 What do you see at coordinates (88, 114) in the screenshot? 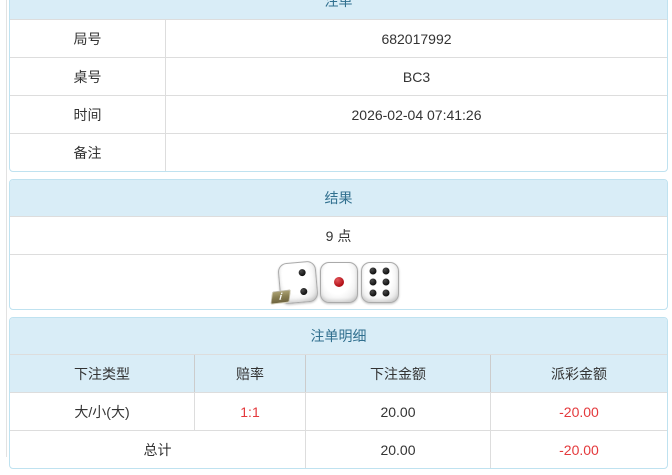
I see `time-label: 时间` at bounding box center [88, 114].